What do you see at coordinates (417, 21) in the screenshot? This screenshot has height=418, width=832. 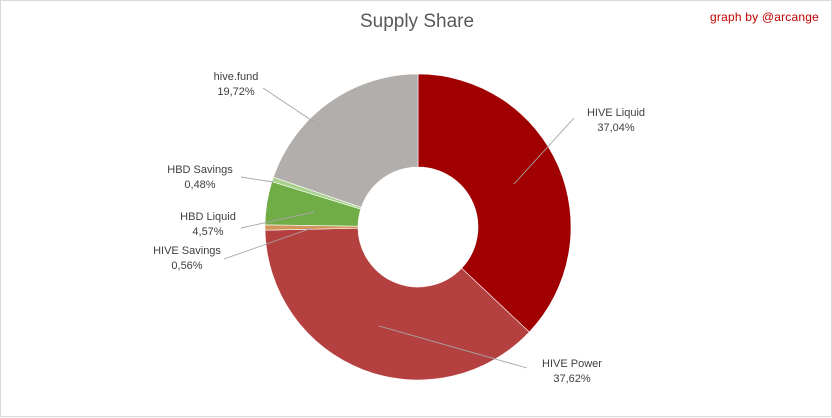 I see `chart-title: Supply Share` at bounding box center [417, 21].